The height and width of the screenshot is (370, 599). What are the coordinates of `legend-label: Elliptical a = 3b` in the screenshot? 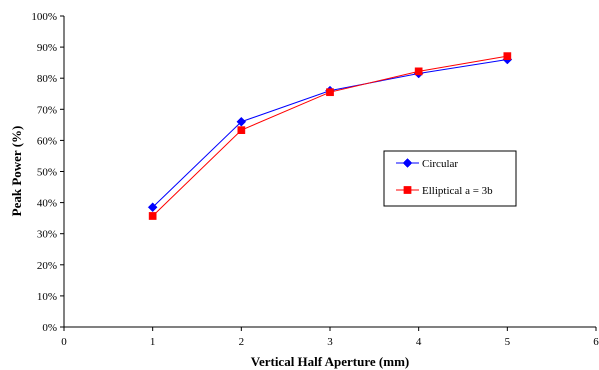 It's located at (457, 191).